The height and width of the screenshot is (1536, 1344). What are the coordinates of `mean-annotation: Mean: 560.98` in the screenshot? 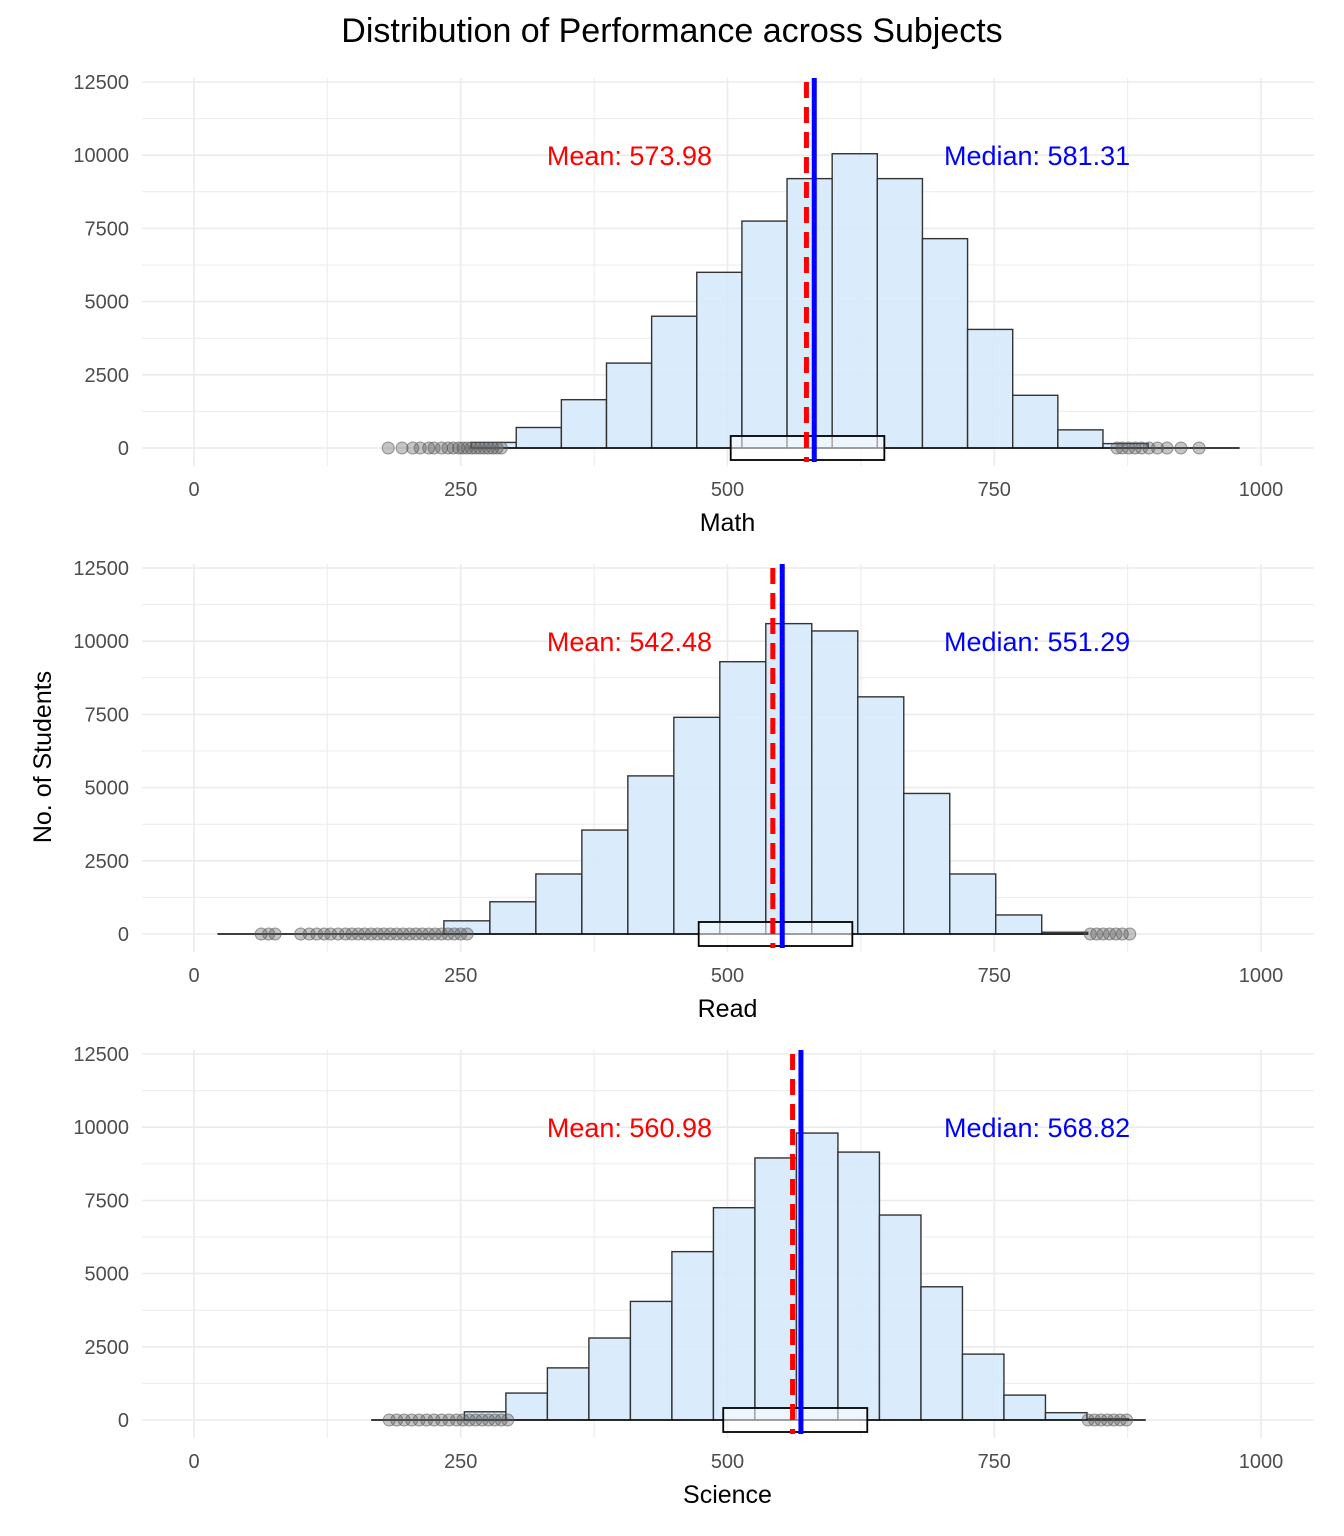 It's located at (629, 1128).